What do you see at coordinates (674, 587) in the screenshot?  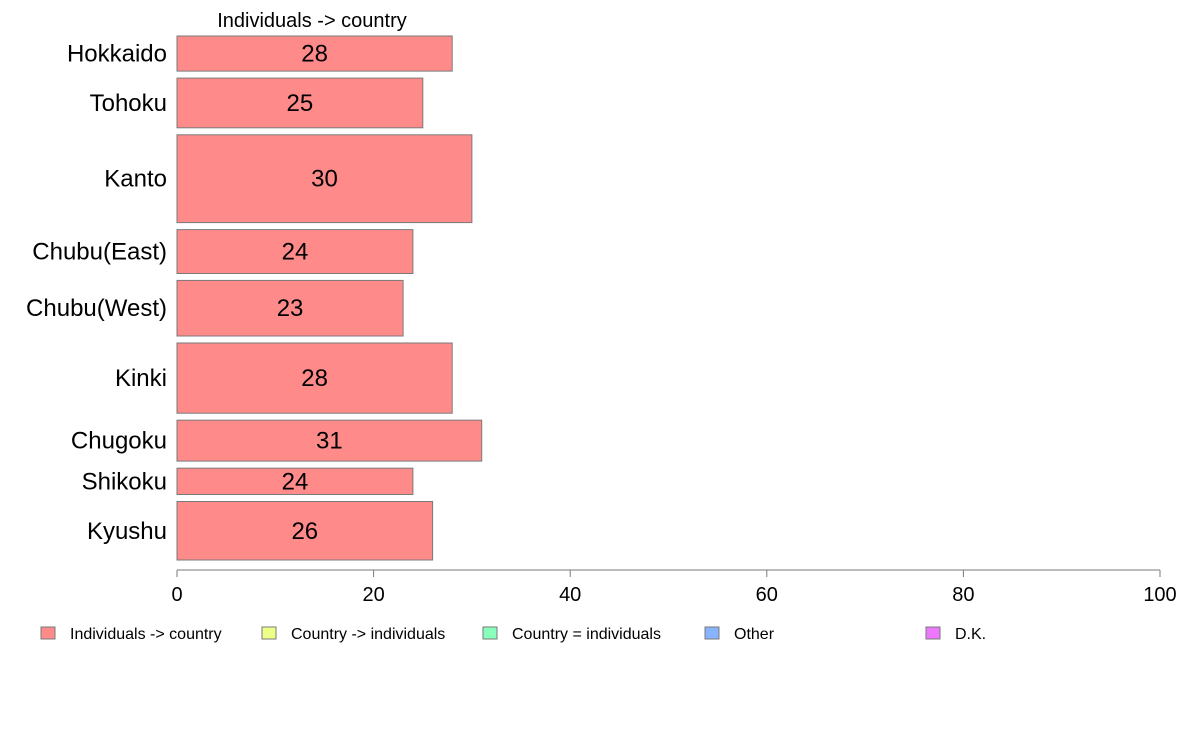 I see `x-axis: 0 20 40 60 80 100` at bounding box center [674, 587].